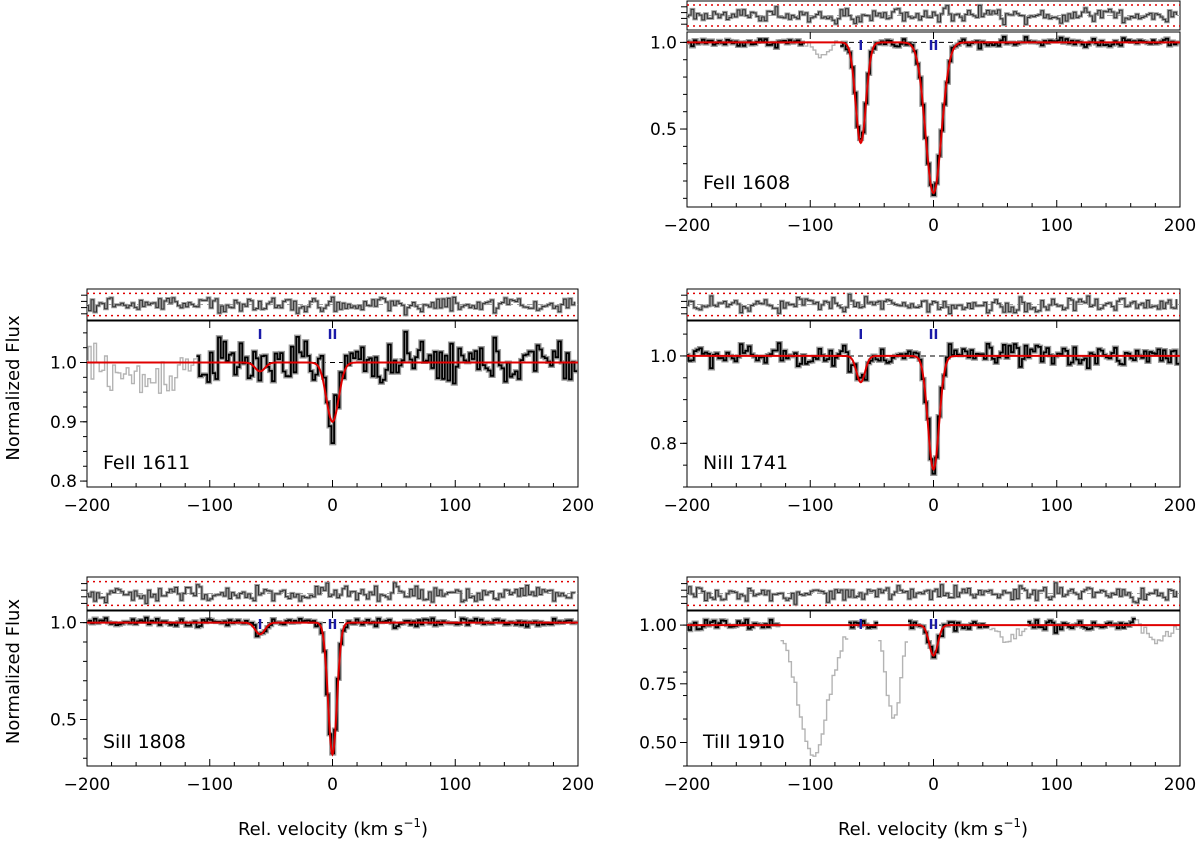 The width and height of the screenshot is (1200, 846). Describe the element at coordinates (746, 183) in the screenshot. I see `ion-label-feii-1608: FeII 1608` at that location.